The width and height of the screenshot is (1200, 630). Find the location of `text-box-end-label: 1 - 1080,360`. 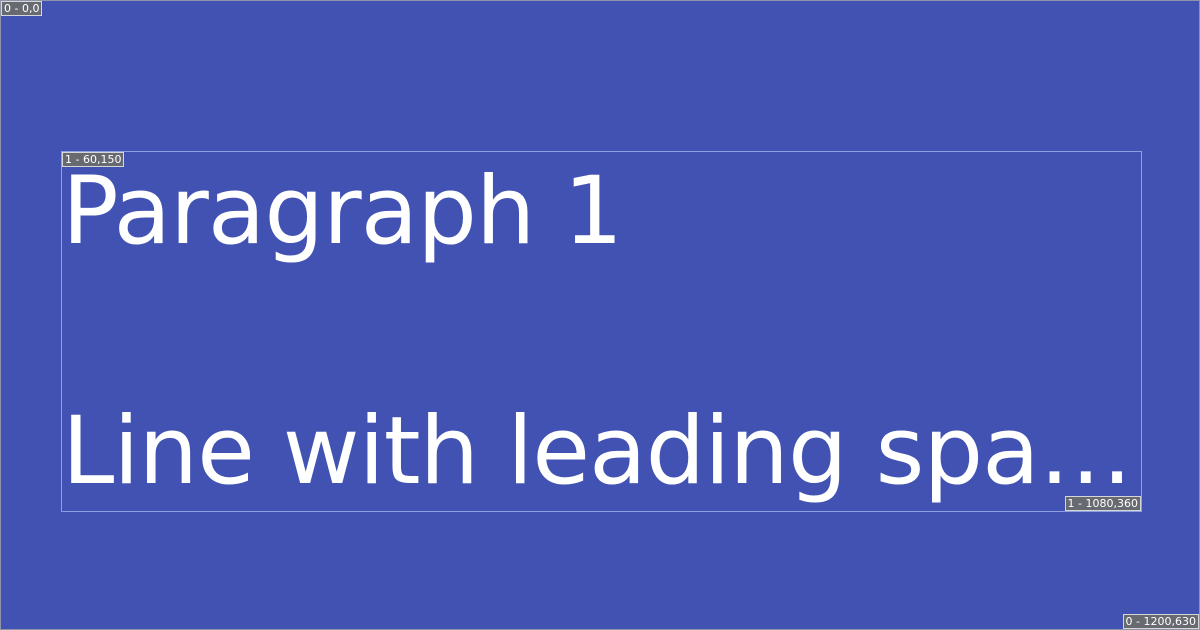

text-box-end-label: 1 - 1080,360 is located at coordinates (1102, 503).